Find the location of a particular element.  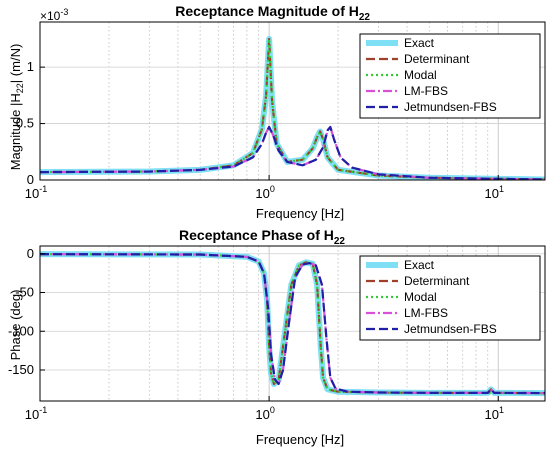

y-tick-label: 1 is located at coordinates (30, 66).